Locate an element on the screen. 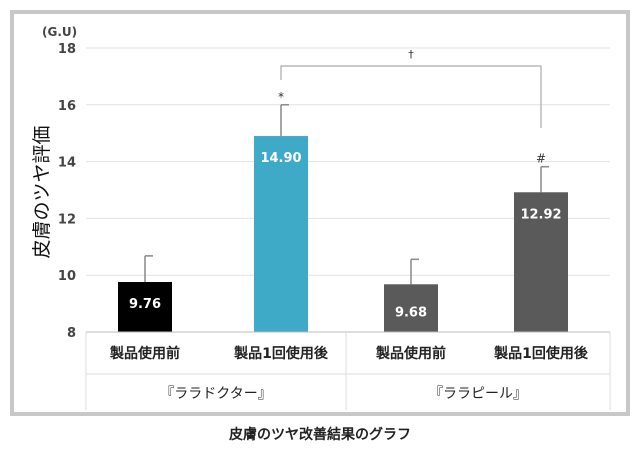 This screenshot has height=454, width=640. y-tick-label: 14 is located at coordinates (67, 163).